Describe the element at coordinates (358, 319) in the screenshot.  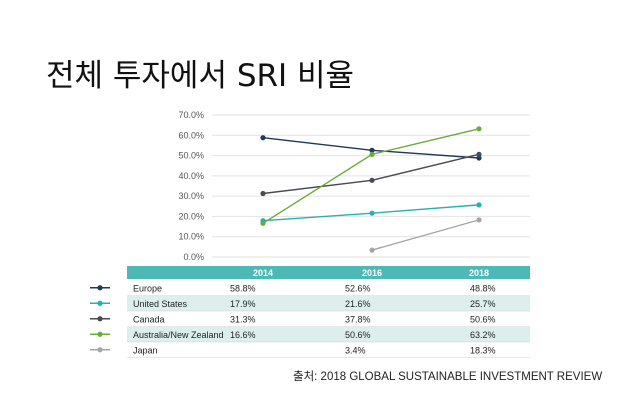
I see `data-value-label: 37.8%` at that location.